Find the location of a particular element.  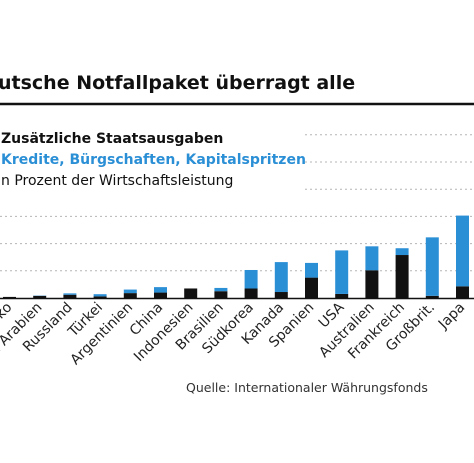

x-tick-label: Japa is located at coordinates (451, 316).